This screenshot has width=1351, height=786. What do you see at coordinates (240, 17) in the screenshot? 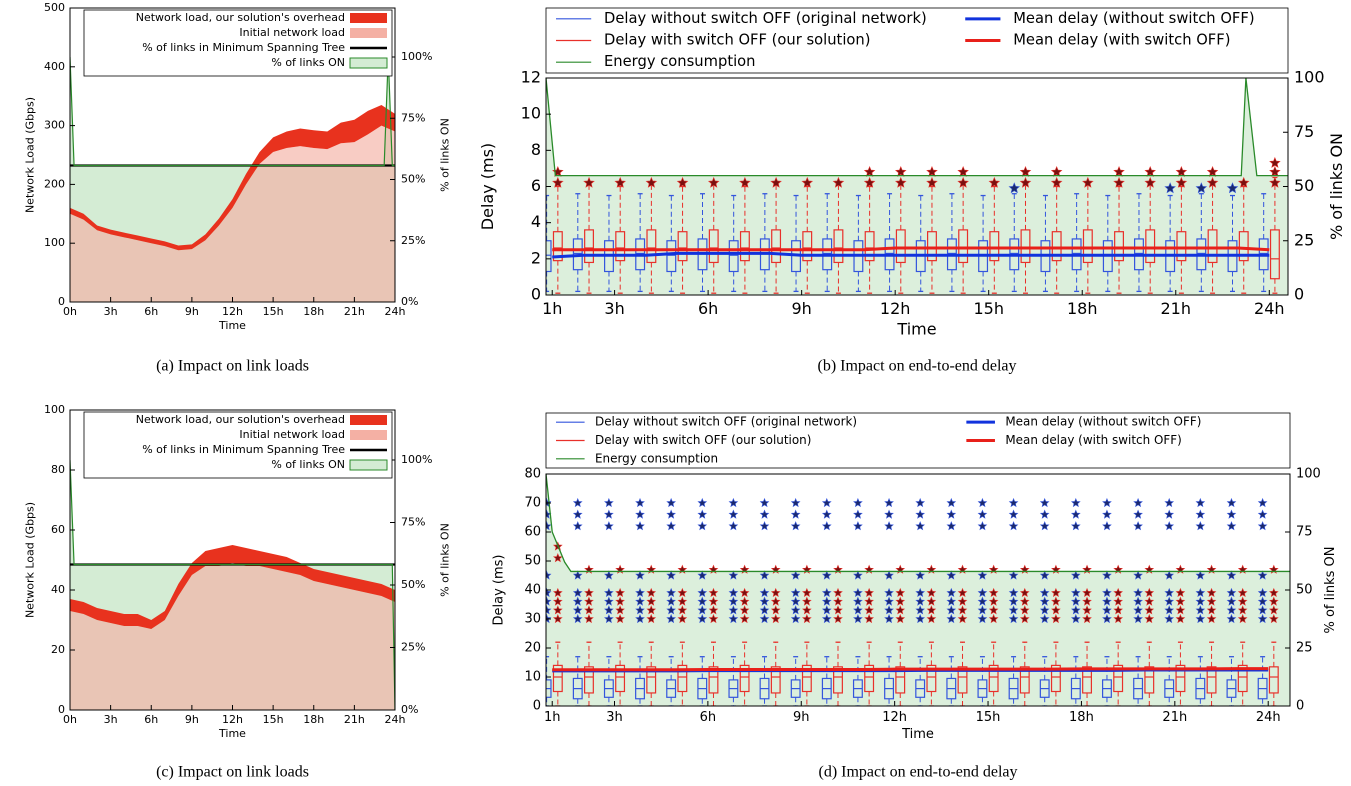
I see `legend-label: Network load, our solution's overhead` at bounding box center [240, 17].